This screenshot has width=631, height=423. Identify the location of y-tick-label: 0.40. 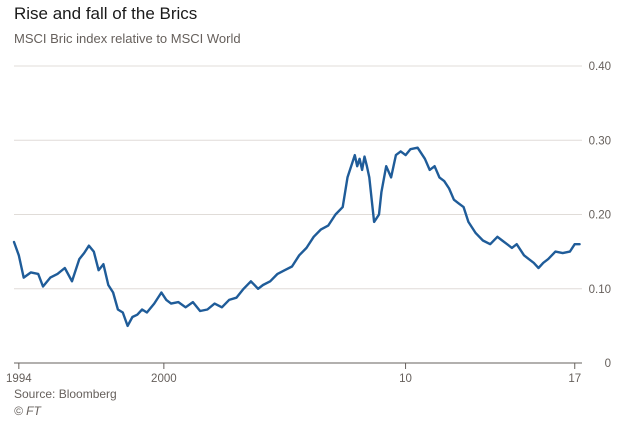
(600, 67).